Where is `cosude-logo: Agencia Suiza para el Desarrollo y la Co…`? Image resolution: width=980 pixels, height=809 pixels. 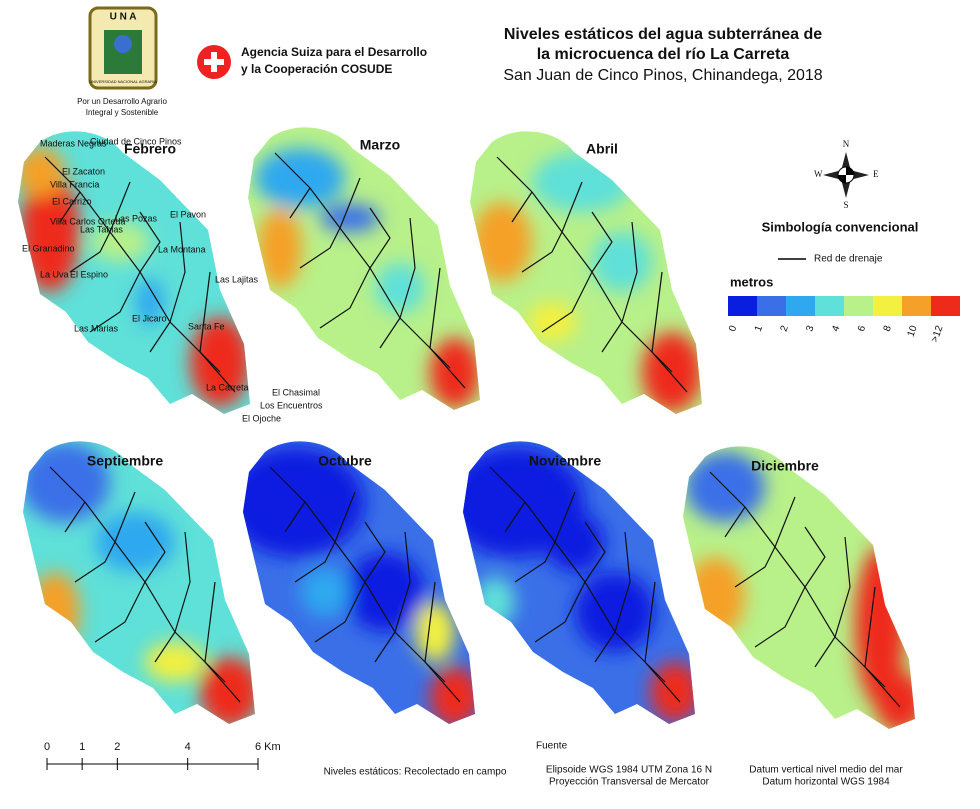
cosude-logo: Agencia Suiza para el Desarrollo y la Co… is located at coordinates (312, 62).